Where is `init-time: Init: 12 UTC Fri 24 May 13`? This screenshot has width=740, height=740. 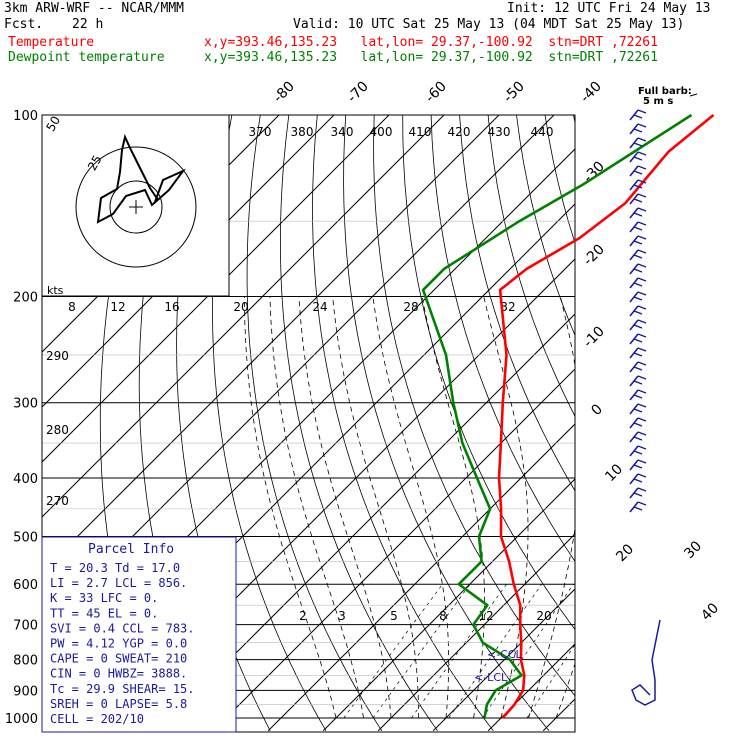
init-time: Init: 12 UTC Fri 24 May 13 is located at coordinates (609, 8).